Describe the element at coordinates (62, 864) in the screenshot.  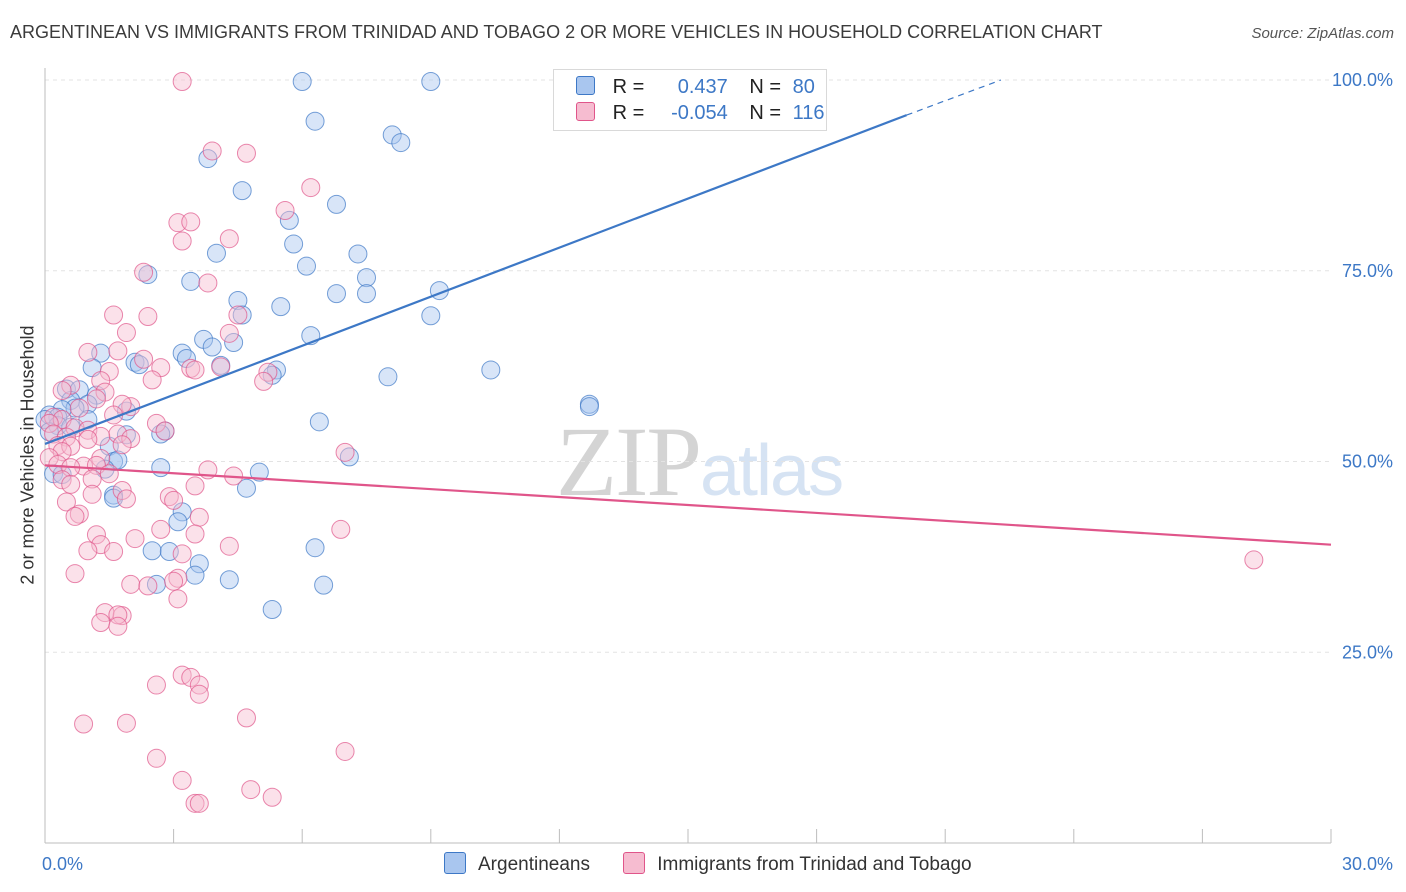
I see `x-tick-label-min: 0.0%` at that location.